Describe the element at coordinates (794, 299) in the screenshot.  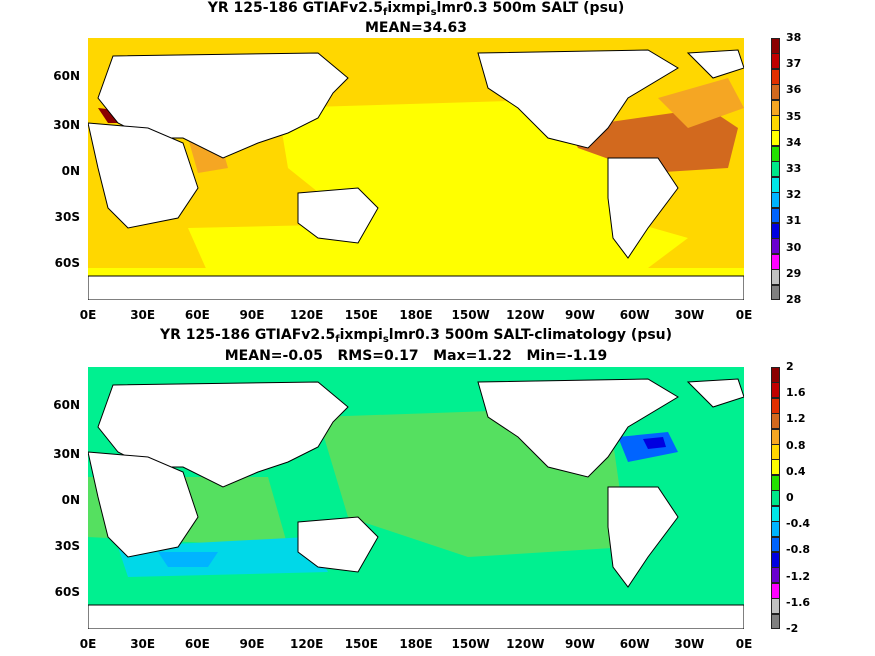
I see `colorbar-label: 28` at that location.